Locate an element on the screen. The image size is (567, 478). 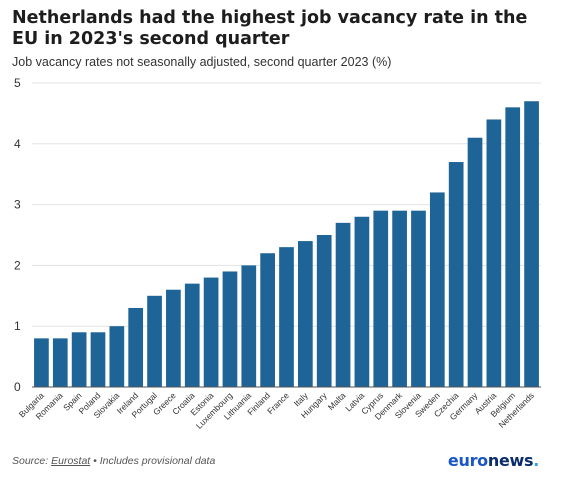
y-tick-label: 1 is located at coordinates (17, 326).